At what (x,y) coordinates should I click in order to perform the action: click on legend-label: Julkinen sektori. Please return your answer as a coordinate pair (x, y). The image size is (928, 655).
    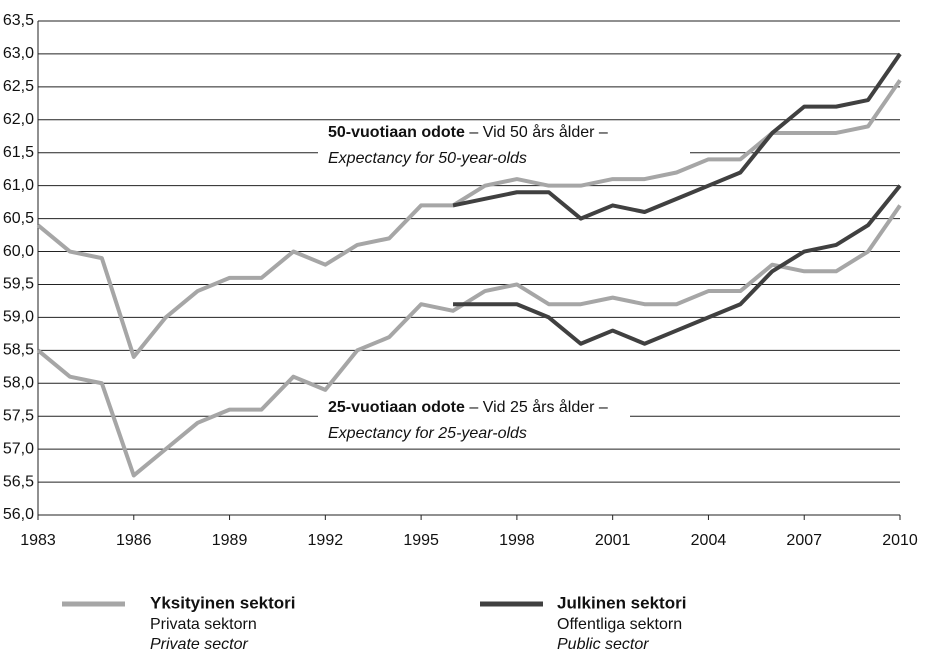
    Looking at the image, I should click on (621, 602).